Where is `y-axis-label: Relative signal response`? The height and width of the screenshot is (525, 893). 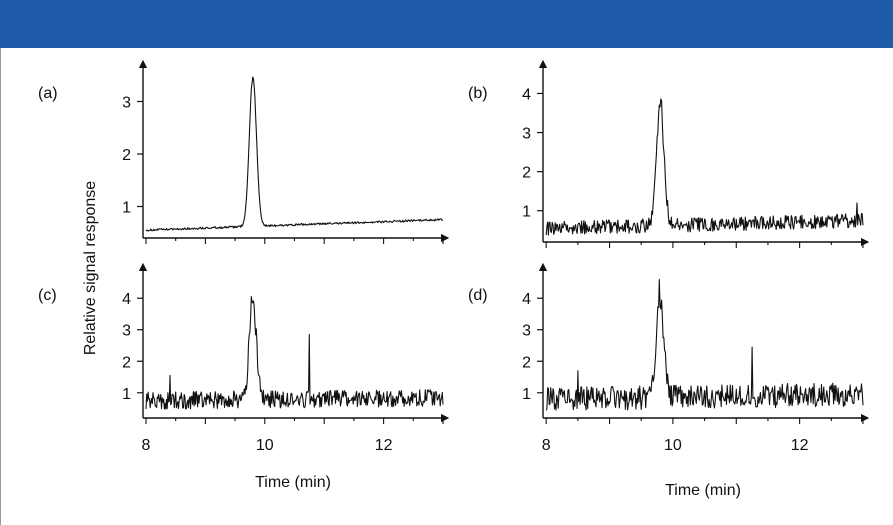 y-axis-label: Relative signal response is located at coordinates (90, 268).